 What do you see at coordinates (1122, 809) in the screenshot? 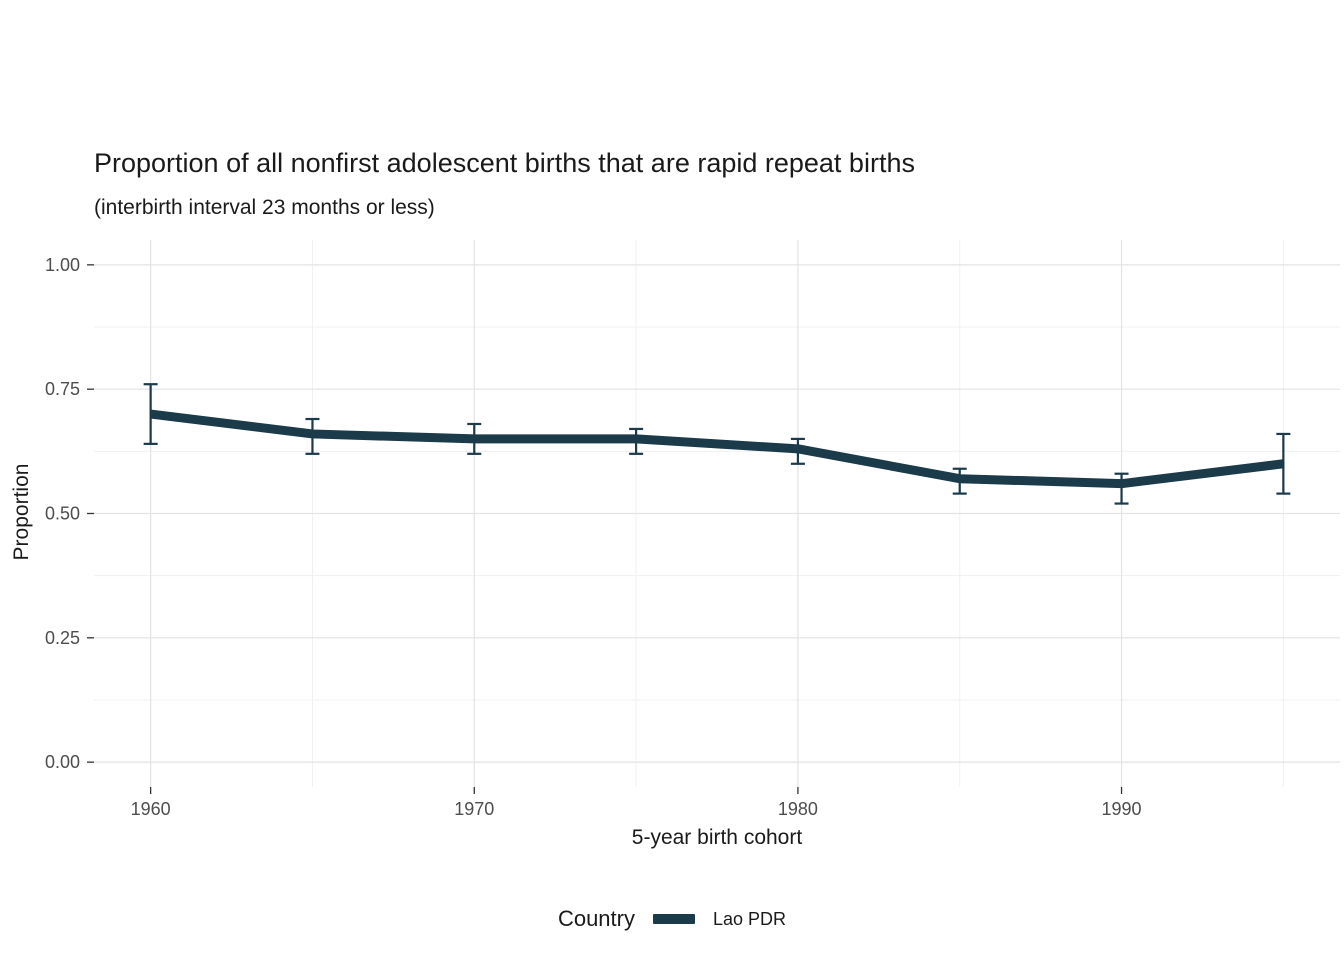
I see `svg-text: 1990` at bounding box center [1122, 809].